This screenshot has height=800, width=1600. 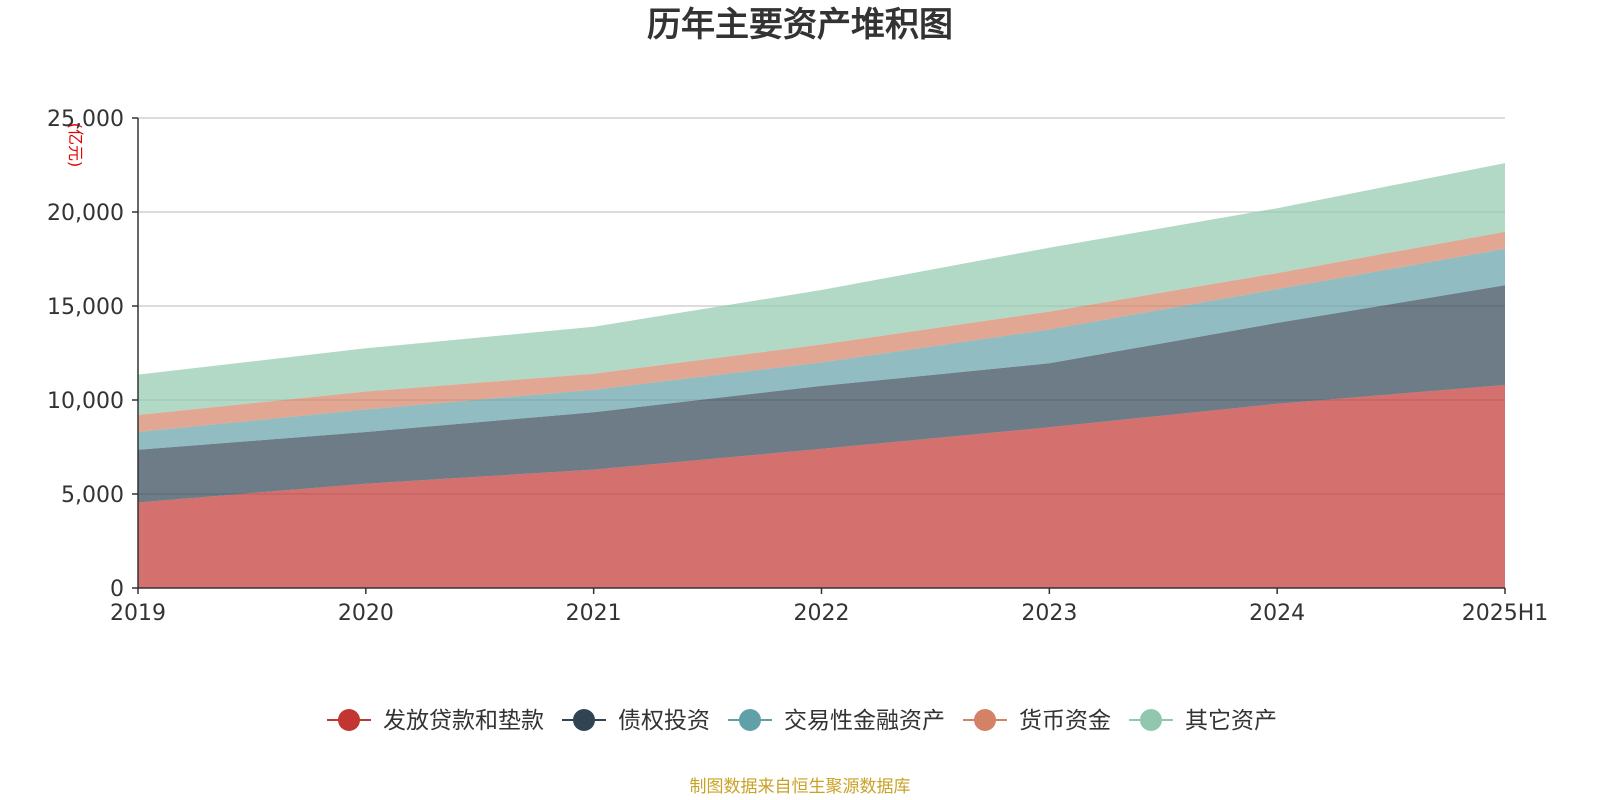 What do you see at coordinates (594, 613) in the screenshot?
I see `x-tick-label: 2021` at bounding box center [594, 613].